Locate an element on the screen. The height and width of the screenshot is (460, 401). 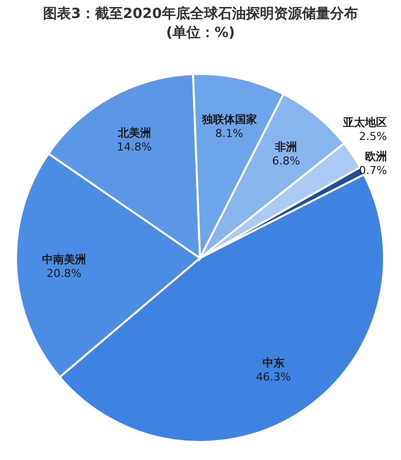
data-label: 2.5% is located at coordinates (373, 136).